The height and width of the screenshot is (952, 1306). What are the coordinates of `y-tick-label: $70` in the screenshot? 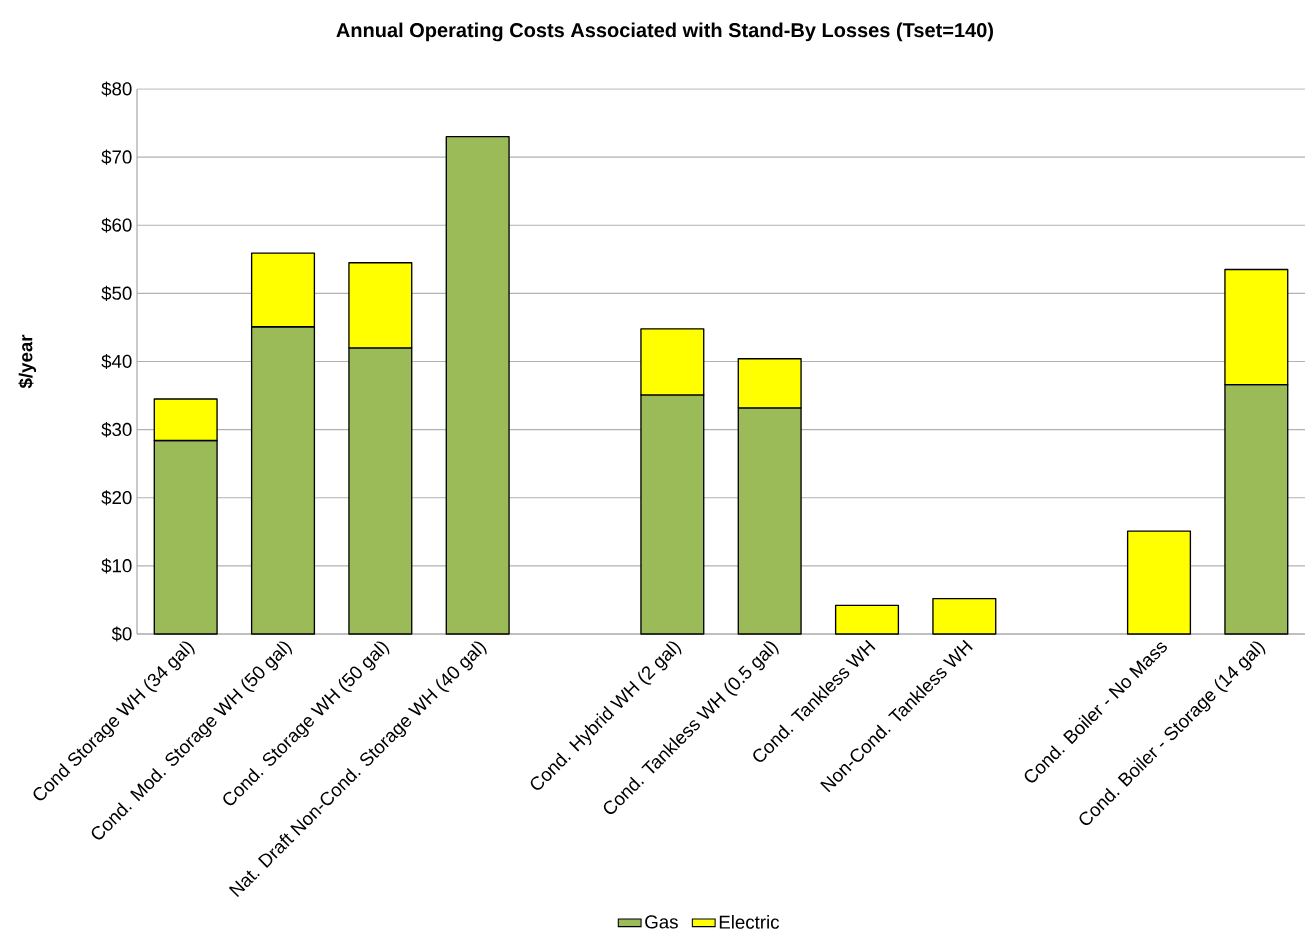 It's located at (116, 157).